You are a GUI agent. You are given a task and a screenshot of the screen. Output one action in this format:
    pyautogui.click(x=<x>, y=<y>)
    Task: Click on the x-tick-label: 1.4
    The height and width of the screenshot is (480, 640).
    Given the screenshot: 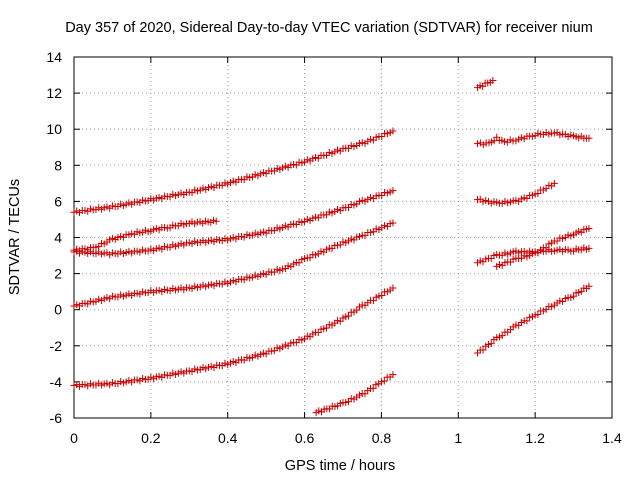 What is the action you would take?
    pyautogui.click(x=612, y=438)
    